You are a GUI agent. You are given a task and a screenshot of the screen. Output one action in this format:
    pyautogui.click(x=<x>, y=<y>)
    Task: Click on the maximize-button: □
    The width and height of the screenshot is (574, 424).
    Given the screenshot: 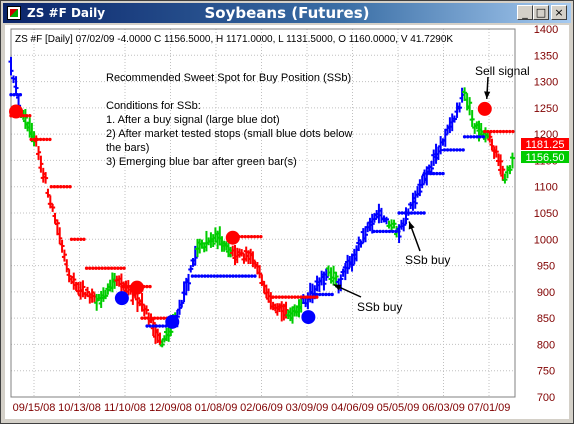 What is the action you would take?
    pyautogui.click(x=541, y=12)
    